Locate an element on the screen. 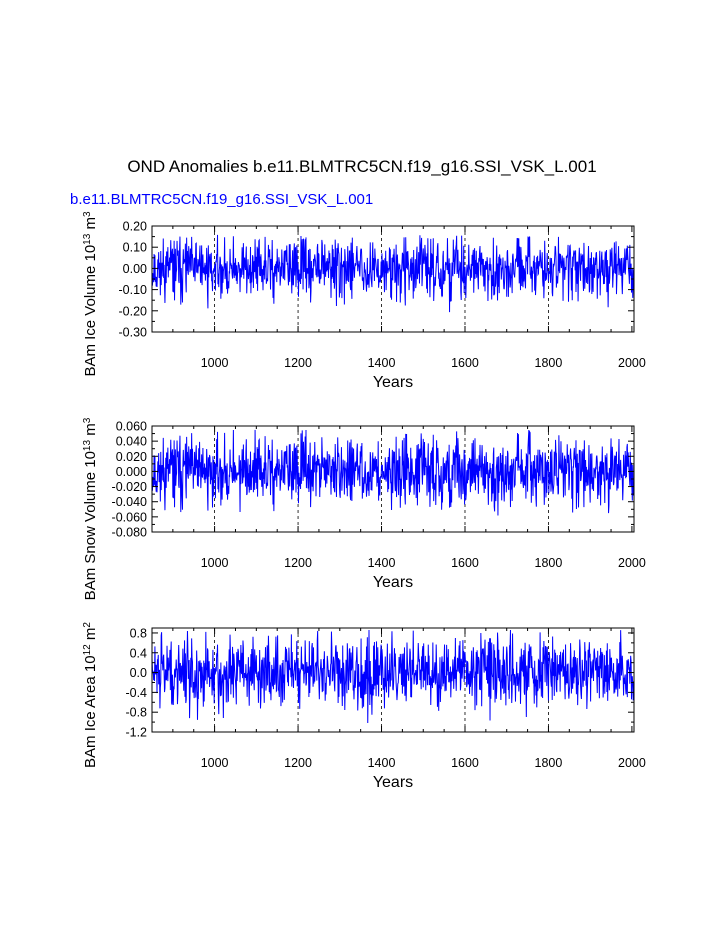 The height and width of the screenshot is (935, 723). y-tick-label: -0.20 is located at coordinates (133, 311).